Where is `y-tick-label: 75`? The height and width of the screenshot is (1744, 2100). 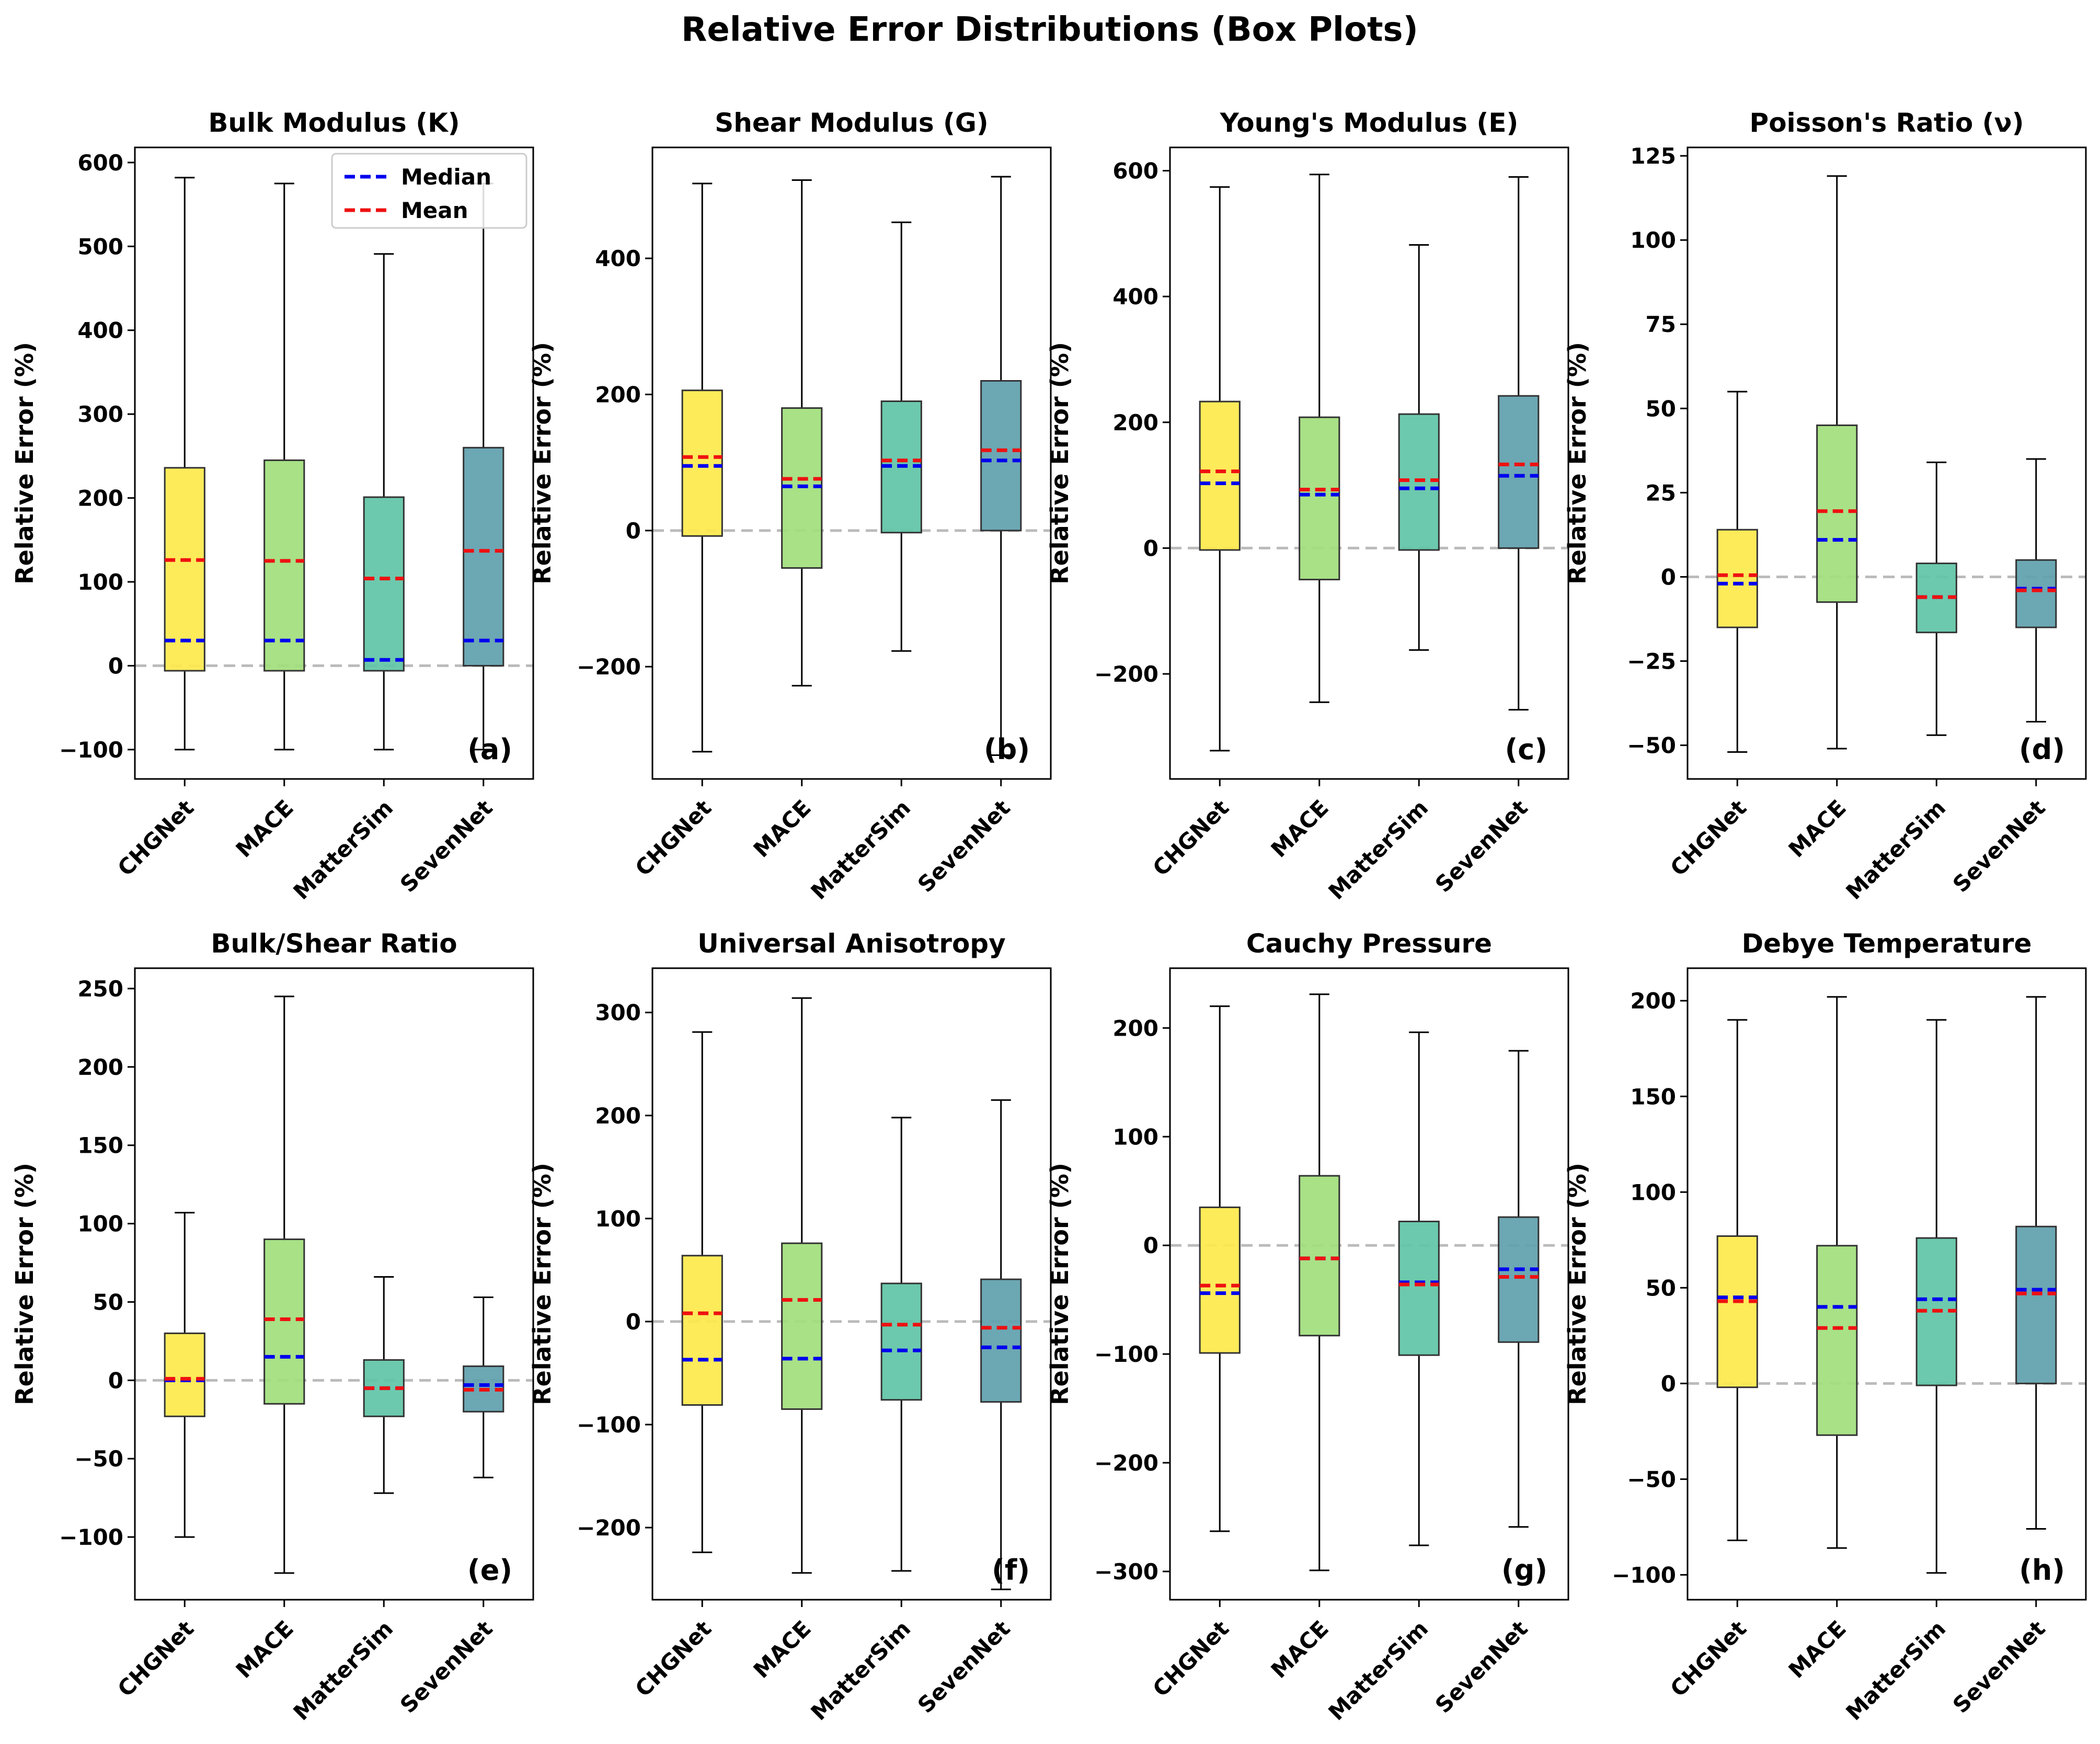
y-tick-label: 75 is located at coordinates (1661, 324).